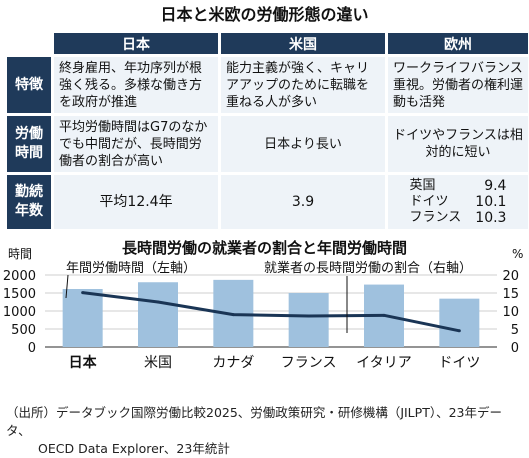 The image size is (529, 458). Describe the element at coordinates (515, 330) in the screenshot. I see `right-tick-label: 5` at that location.